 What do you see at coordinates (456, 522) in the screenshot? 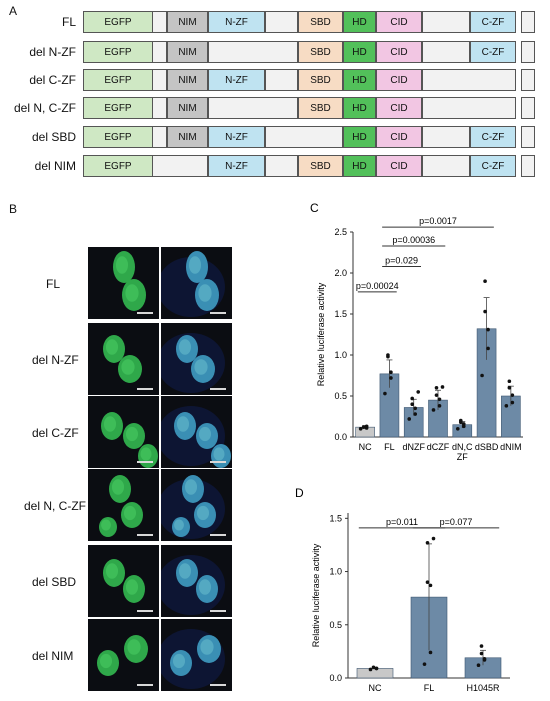
I see `p-value-label: p=0.077` at bounding box center [456, 522].